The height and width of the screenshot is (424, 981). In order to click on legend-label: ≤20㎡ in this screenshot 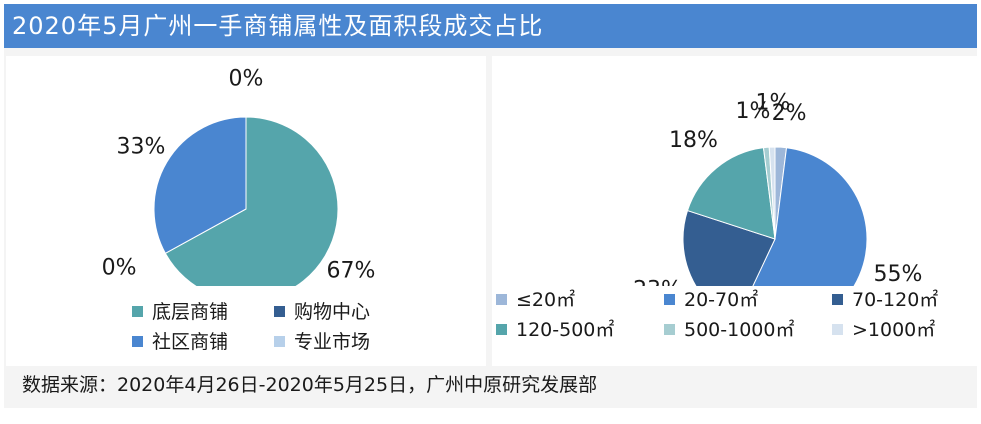, I will do `click(546, 300)`.